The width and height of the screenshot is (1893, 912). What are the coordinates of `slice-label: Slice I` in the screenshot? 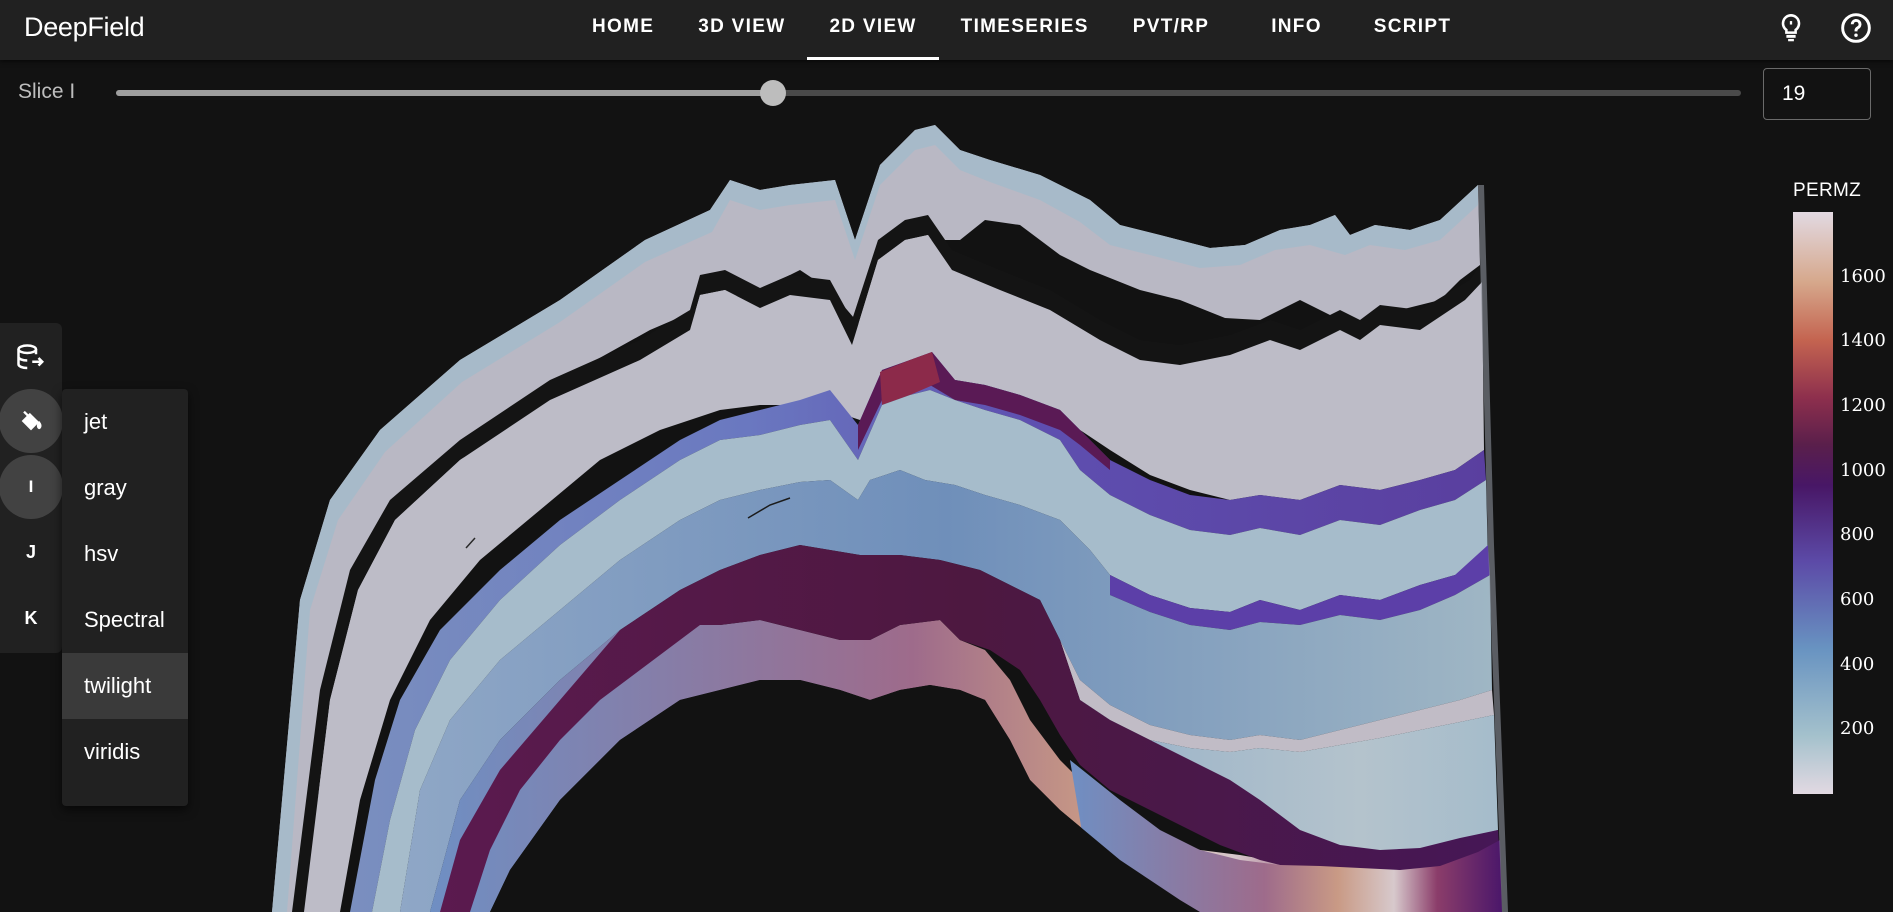 It's located at (47, 91).